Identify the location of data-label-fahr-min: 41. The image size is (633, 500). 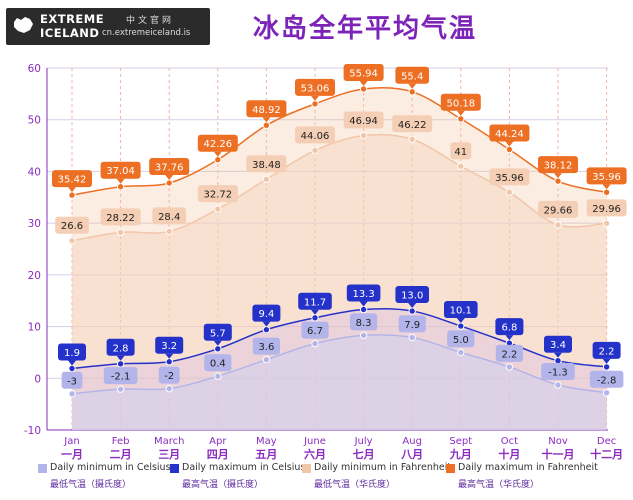
(460, 152).